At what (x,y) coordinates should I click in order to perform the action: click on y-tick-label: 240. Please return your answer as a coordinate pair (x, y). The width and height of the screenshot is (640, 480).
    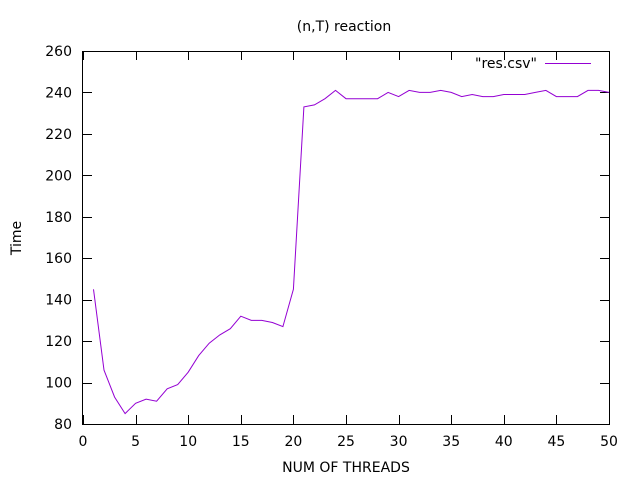
    Looking at the image, I should click on (58, 93).